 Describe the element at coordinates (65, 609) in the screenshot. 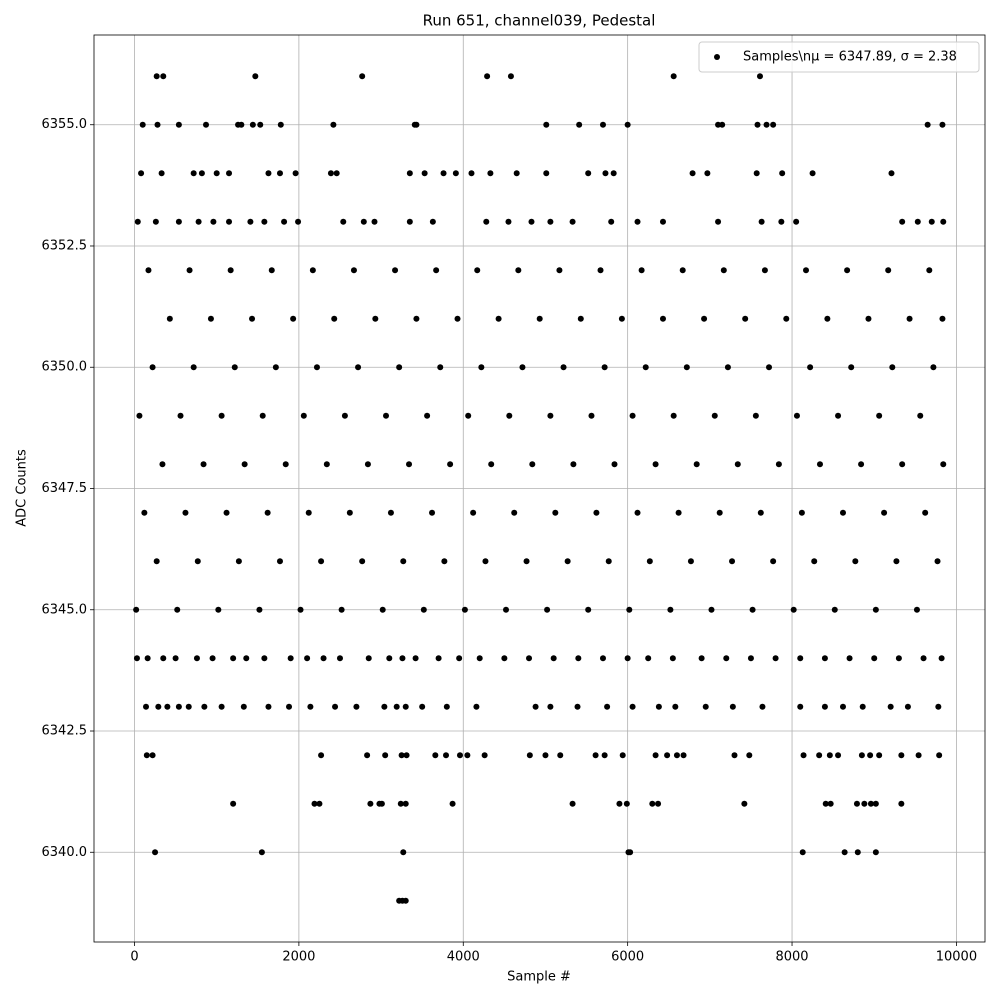

I see `y-tick-label: 6345.0` at that location.